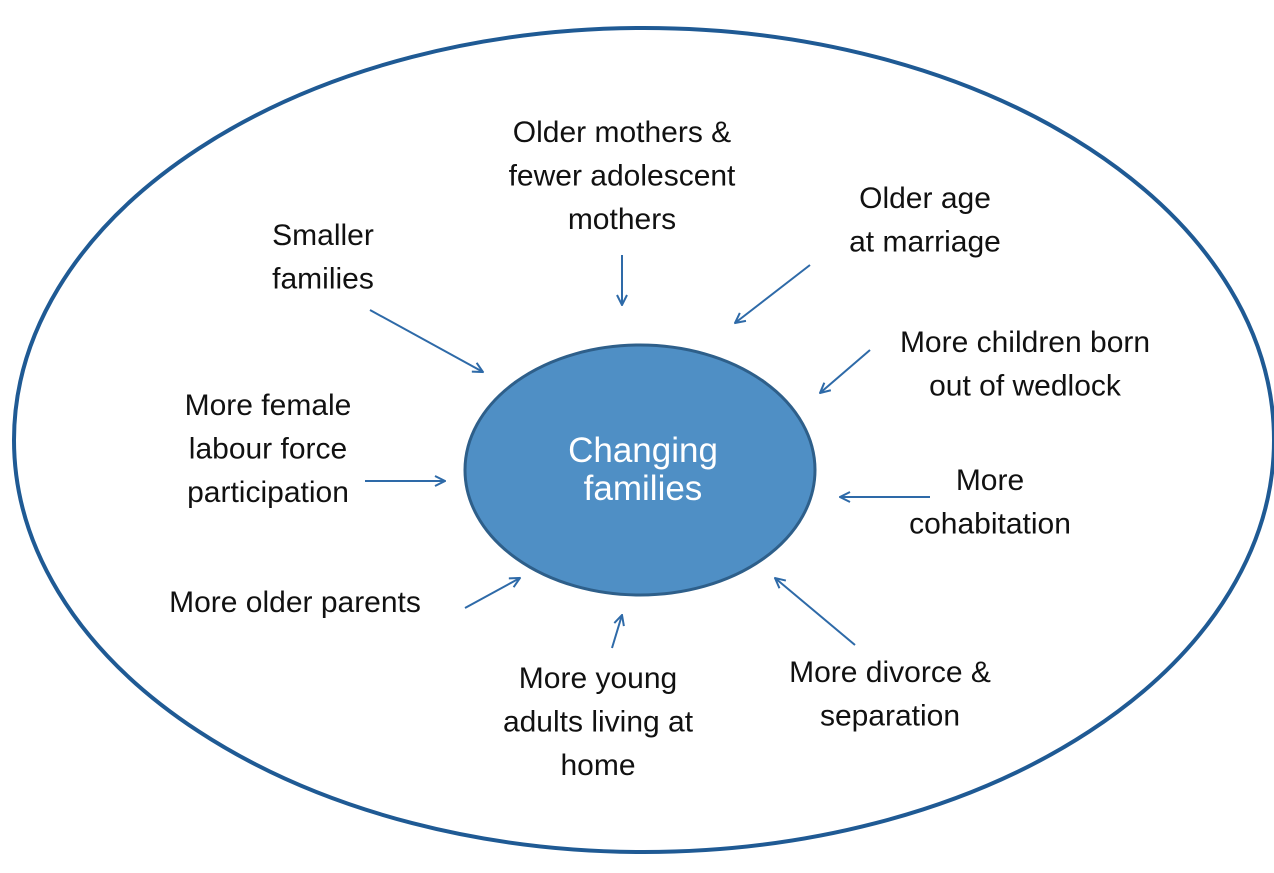 Image resolution: width=1274 pixels, height=873 pixels. What do you see at coordinates (1025, 386) in the screenshot?
I see `node-label: out of wedlock` at bounding box center [1025, 386].